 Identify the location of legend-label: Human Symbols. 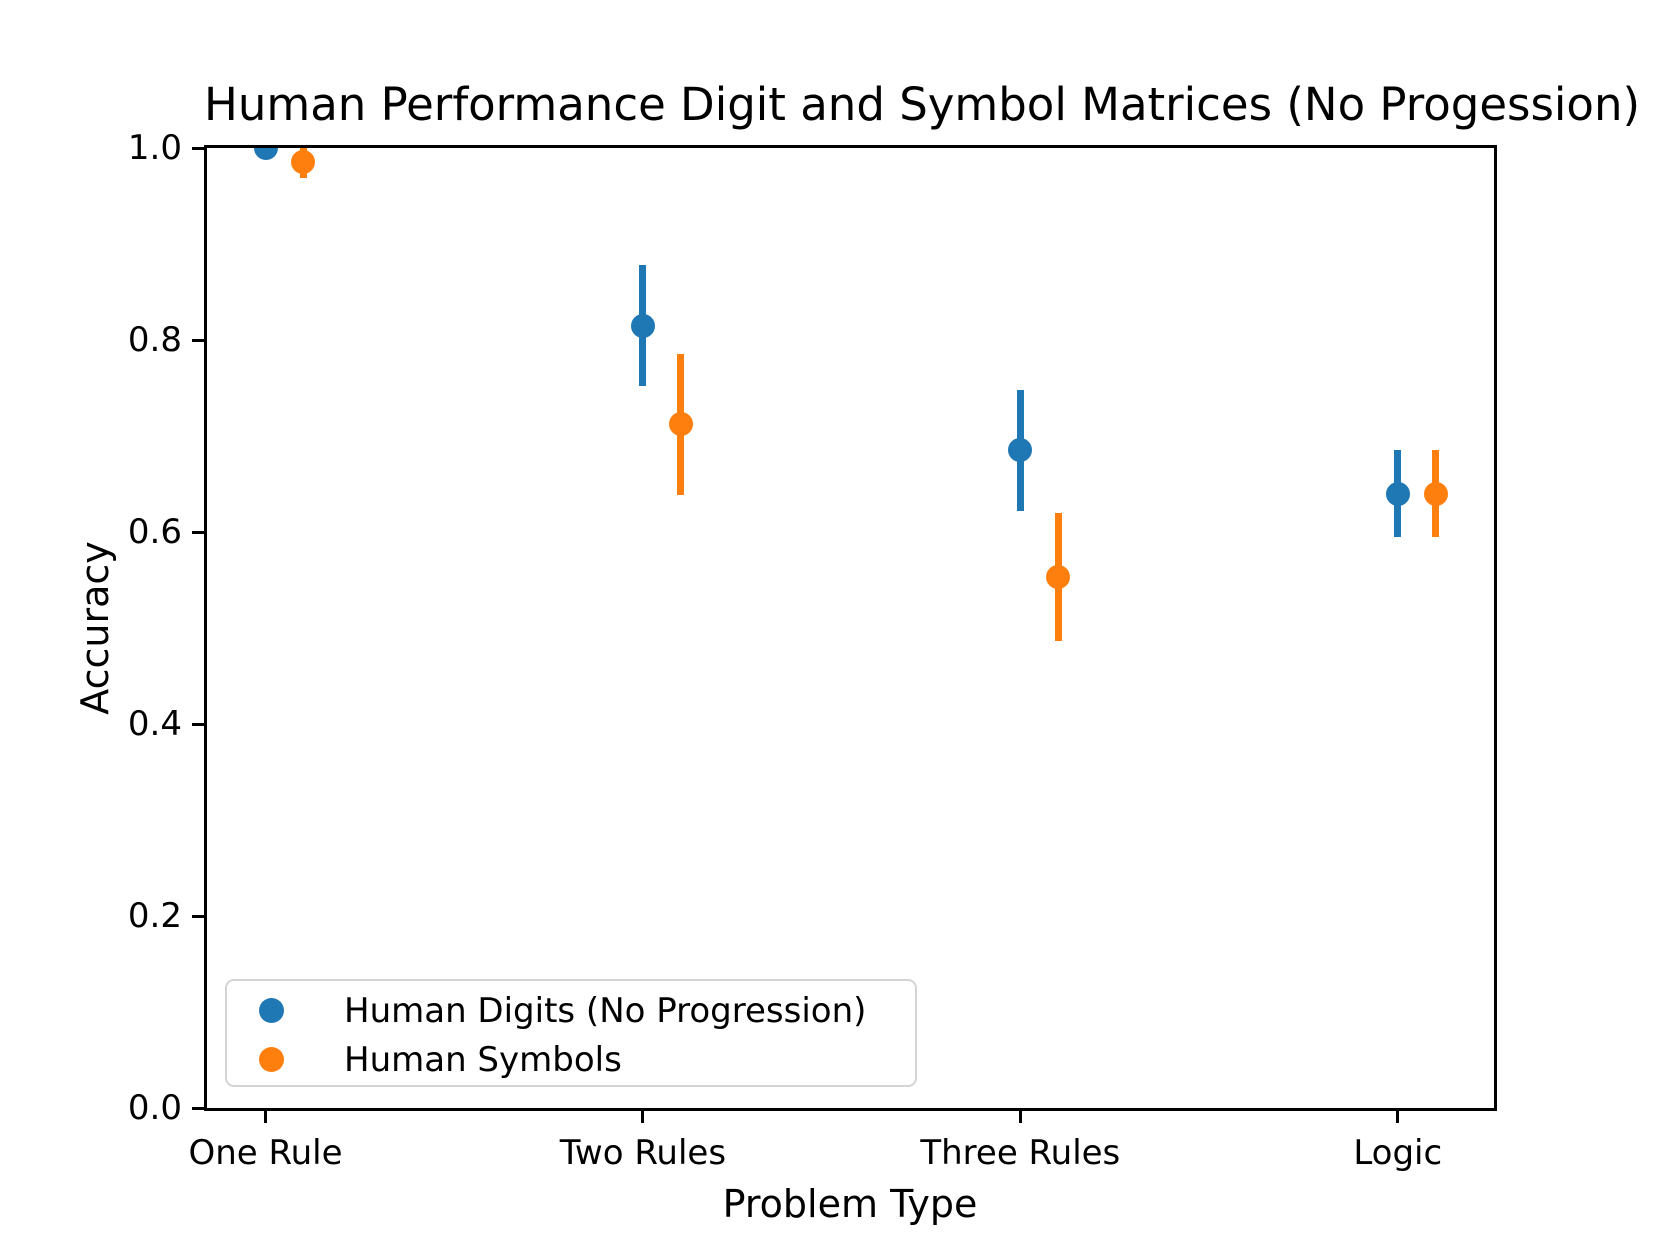
(483, 1059).